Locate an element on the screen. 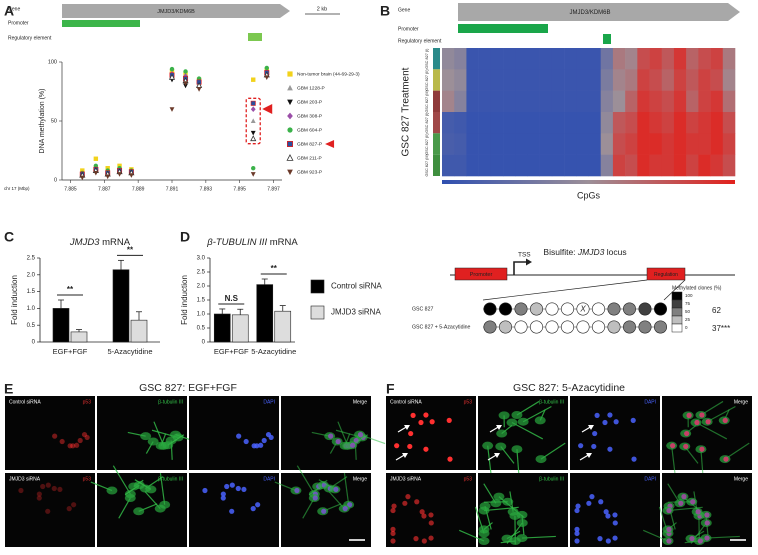 Image resolution: width=758 pixels, height=555 pixels. micrograph: Merge is located at coordinates (323, 506).